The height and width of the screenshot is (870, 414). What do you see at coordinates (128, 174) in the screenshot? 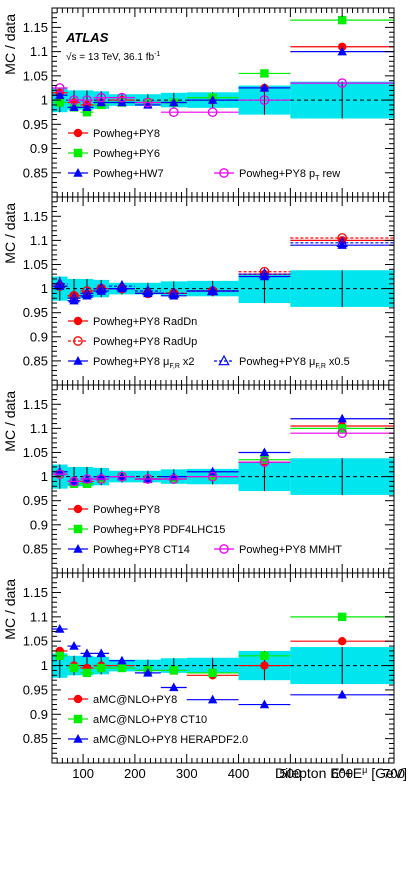
I see `legend-label: Powheg+HW7` at bounding box center [128, 174].